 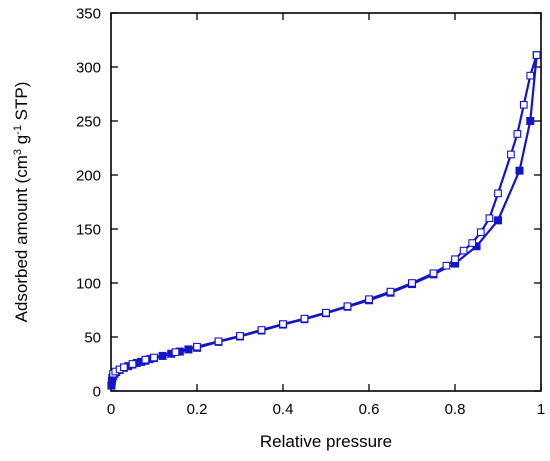 What do you see at coordinates (455, 409) in the screenshot?
I see `x-tick-label: 0.8` at bounding box center [455, 409].